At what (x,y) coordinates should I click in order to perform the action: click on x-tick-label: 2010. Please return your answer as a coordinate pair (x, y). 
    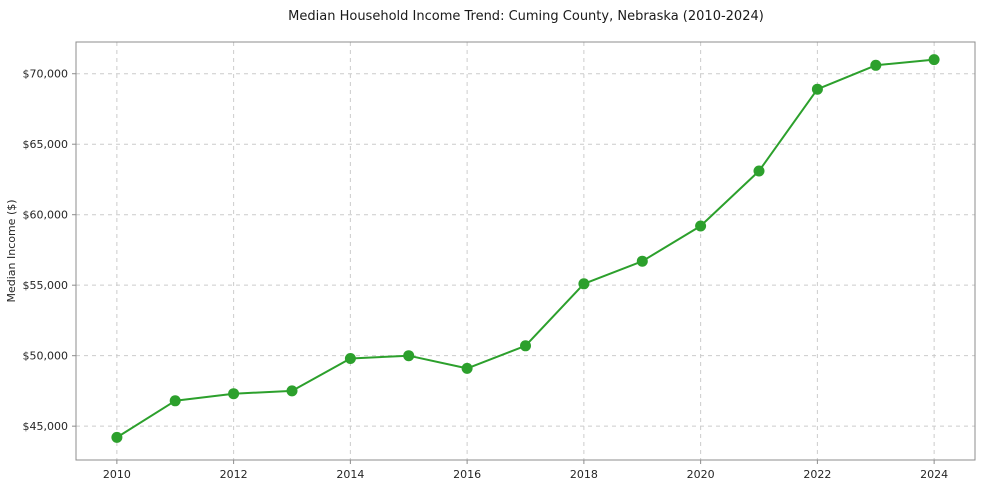
    Looking at the image, I should click on (117, 474).